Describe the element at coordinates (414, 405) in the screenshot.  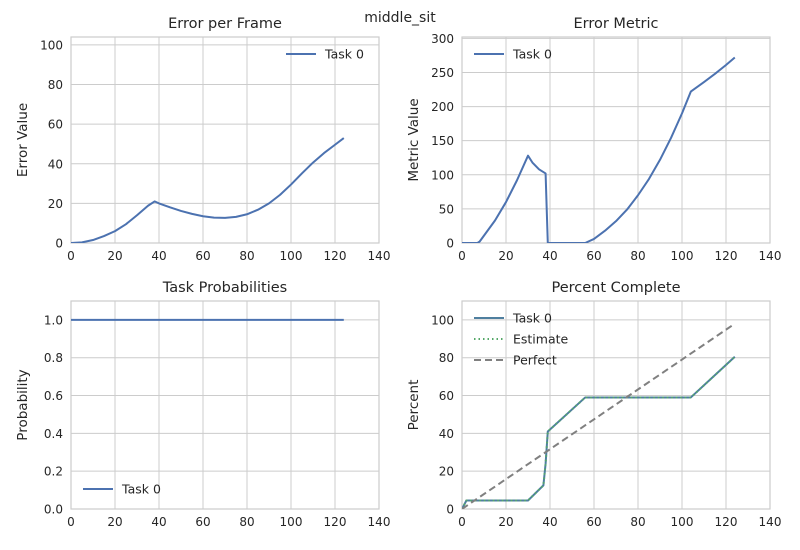
I see `y-axis-label: Percent` at that location.